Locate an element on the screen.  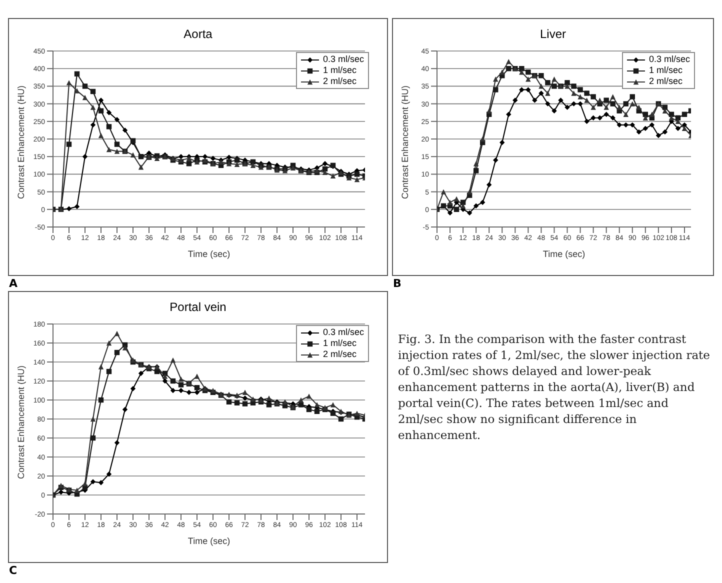
caption: Fig. 3. In the comparison with the faster contrast injection rates of 1, 2ml/sec, the slower injection rate of 0.3ml/sec shows delayed and lower-peak enhancement patterns in the aorta(A), liver(B) and portal vein(C). The rates between 1ml/sec and 2ml/sec show no significant difference in enhancement. is located at coordinates (554, 387).